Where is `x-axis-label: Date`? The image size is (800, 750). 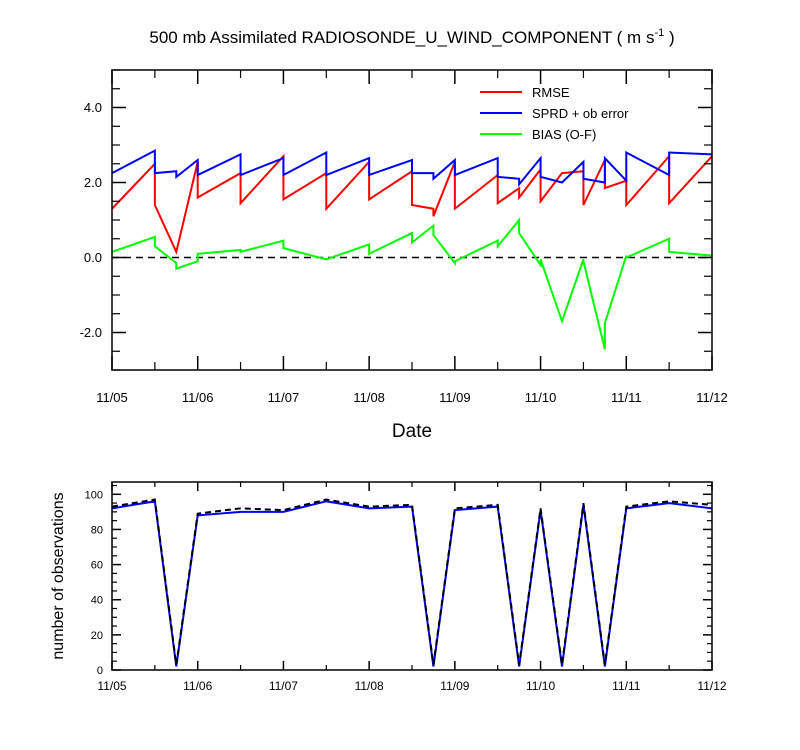
x-axis-label: Date is located at coordinates (412, 431).